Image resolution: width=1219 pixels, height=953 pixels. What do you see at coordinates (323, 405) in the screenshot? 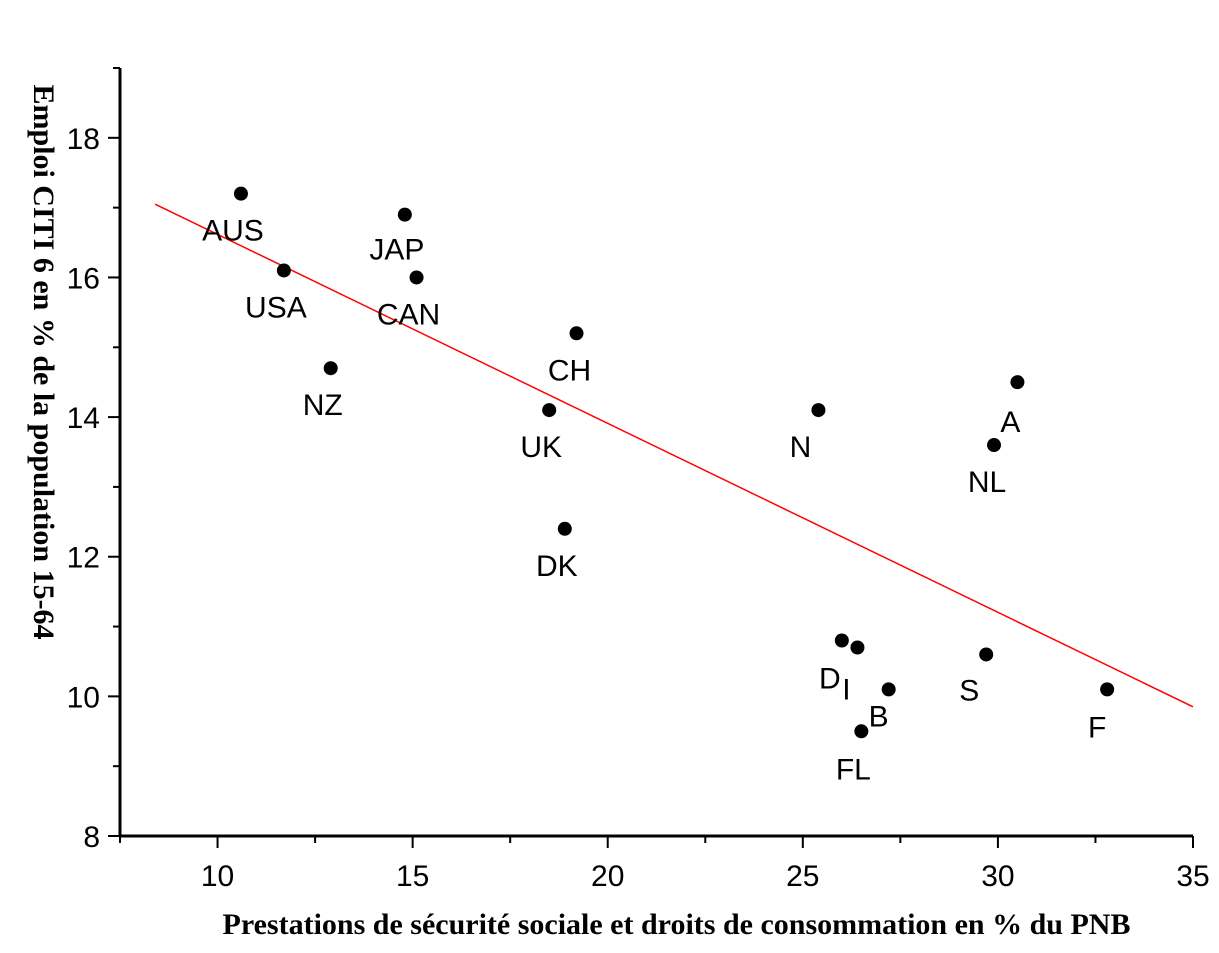
I see `point-label: NZ` at bounding box center [323, 405].